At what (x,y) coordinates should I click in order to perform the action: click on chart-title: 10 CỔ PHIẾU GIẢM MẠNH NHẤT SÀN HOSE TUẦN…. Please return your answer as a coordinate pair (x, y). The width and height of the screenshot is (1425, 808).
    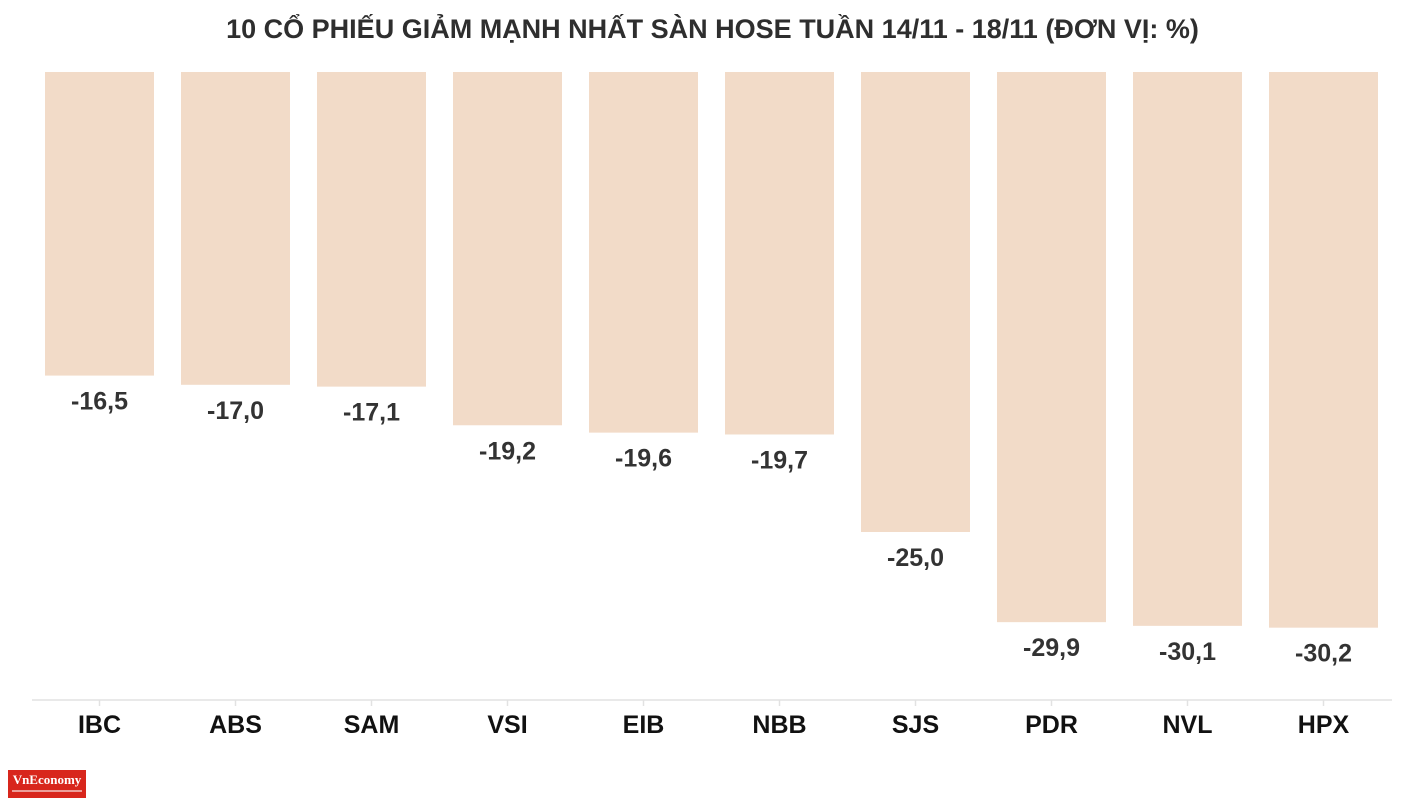
    Looking at the image, I should click on (712, 29).